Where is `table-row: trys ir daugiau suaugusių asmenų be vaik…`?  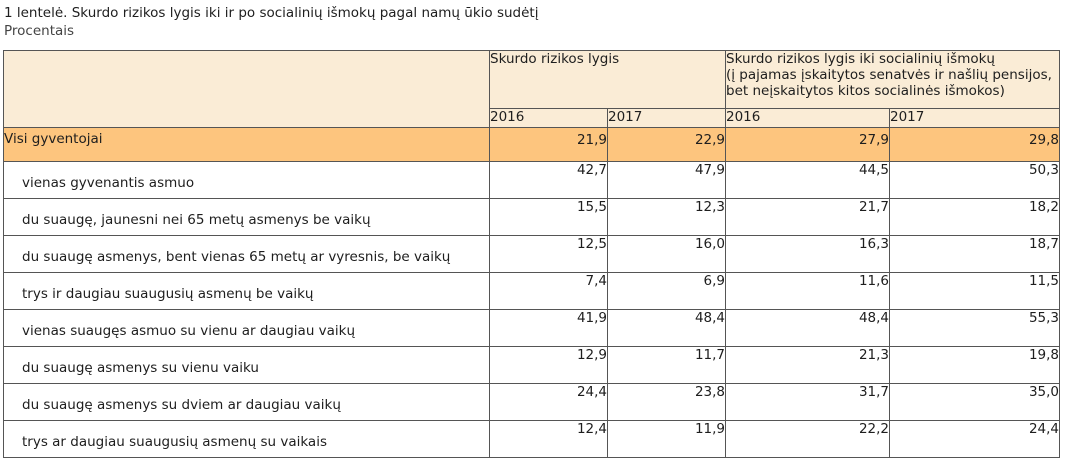 table-row: trys ir daugiau suaugusių asmenų be vaik… is located at coordinates (531, 291).